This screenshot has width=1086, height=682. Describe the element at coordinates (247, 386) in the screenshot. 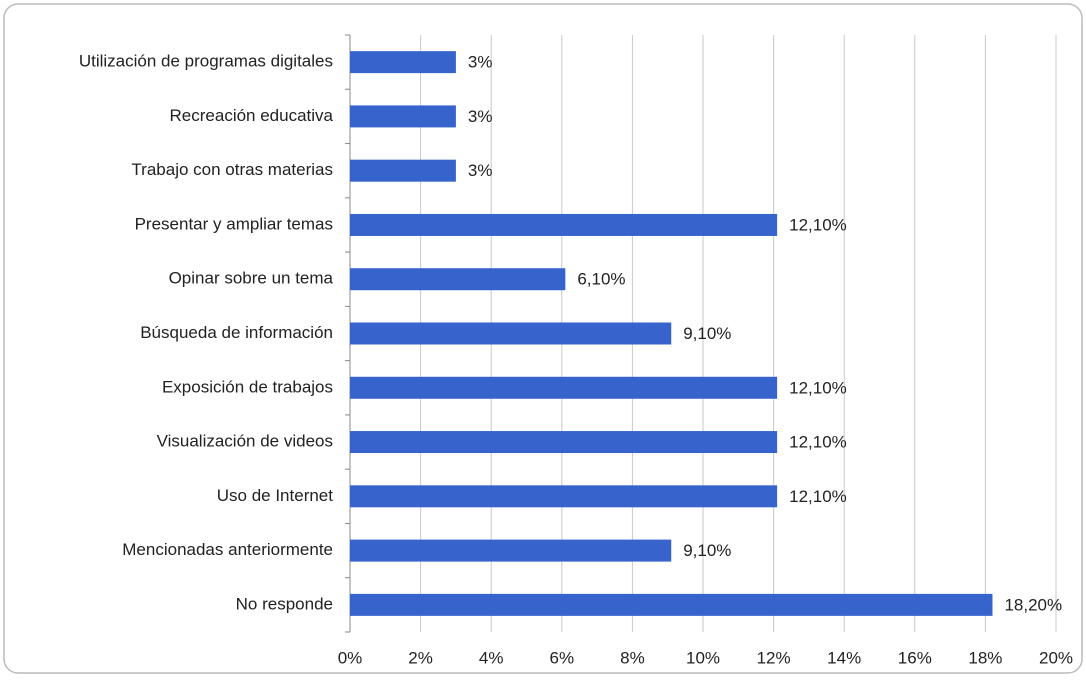

I see `y-tick-label: Exposición de trabajos` at that location.